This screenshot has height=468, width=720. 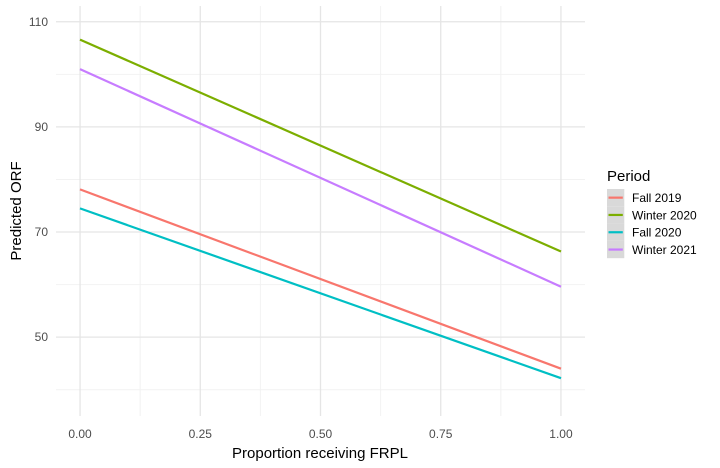 What do you see at coordinates (42, 127) in the screenshot?
I see `y-tick-label: 90` at bounding box center [42, 127].